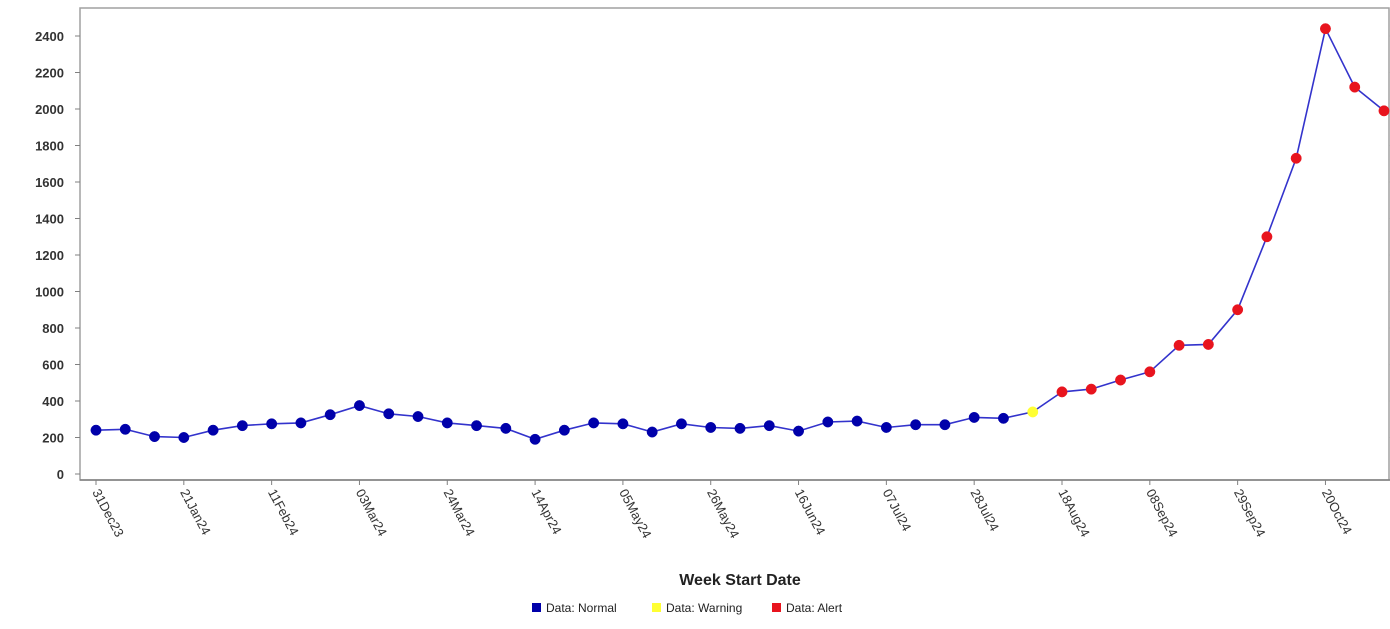  Describe the element at coordinates (814, 608) in the screenshot. I see `legend-label-alert: Data: Alert` at that location.